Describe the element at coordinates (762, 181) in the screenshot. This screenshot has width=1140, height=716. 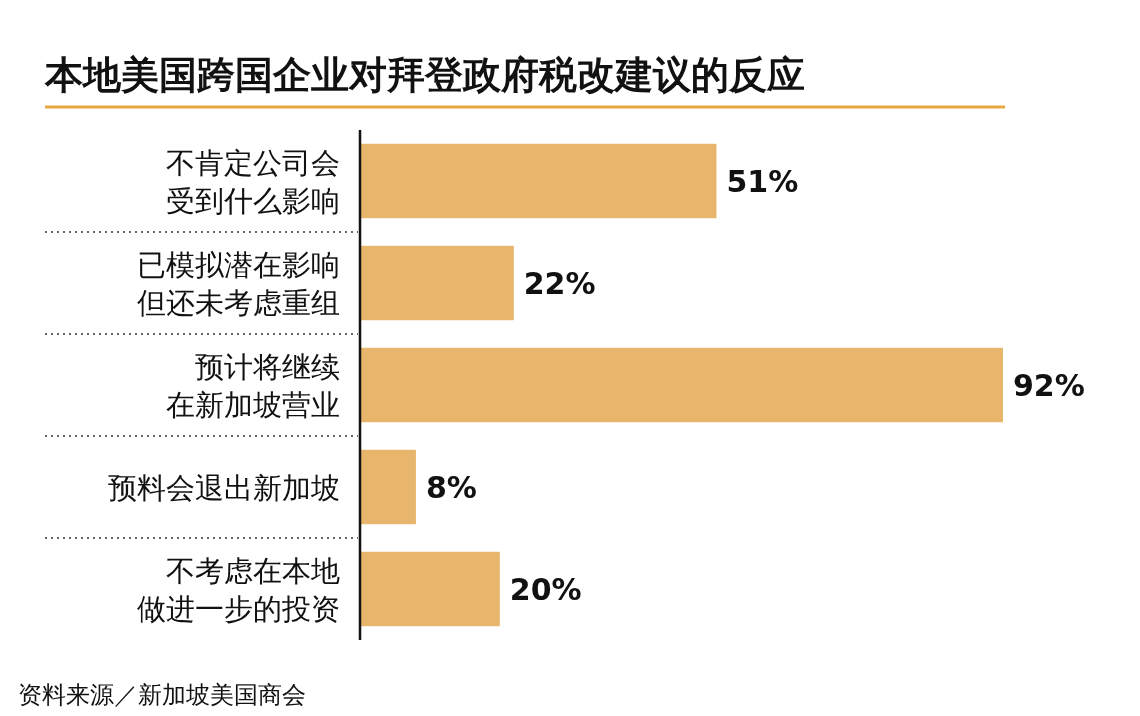
I see `data-label: 51%` at that location.